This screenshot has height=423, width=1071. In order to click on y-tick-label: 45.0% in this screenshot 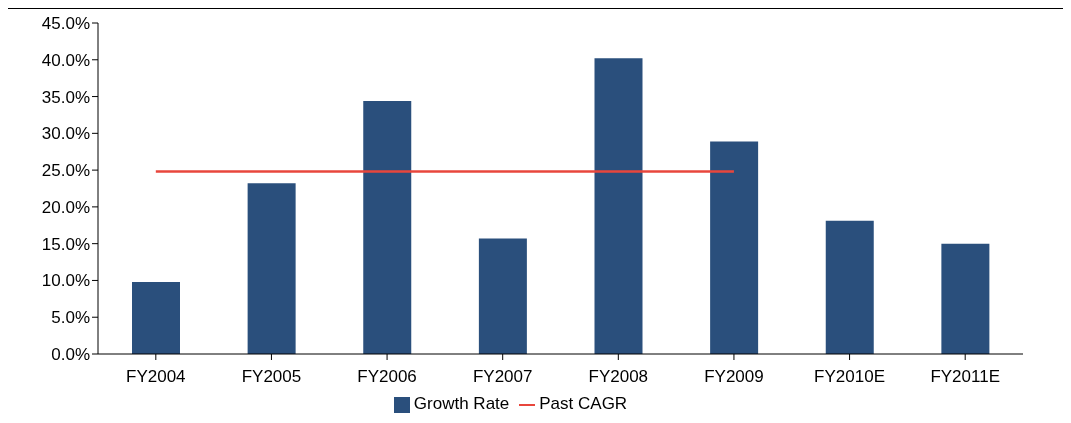, I will do `click(65, 24)`.